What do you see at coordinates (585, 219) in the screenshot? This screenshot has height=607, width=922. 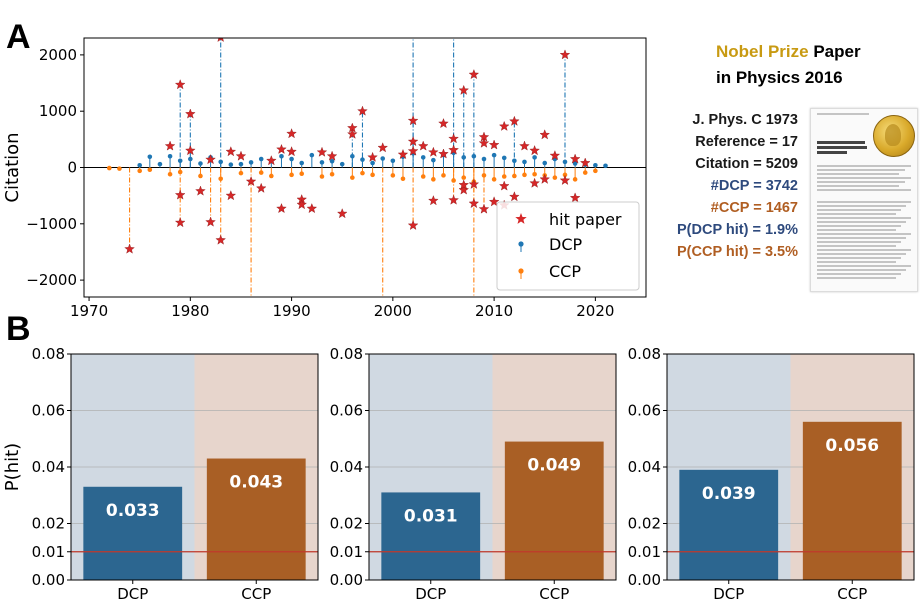 I see `legend-label: hit paper` at bounding box center [585, 219].